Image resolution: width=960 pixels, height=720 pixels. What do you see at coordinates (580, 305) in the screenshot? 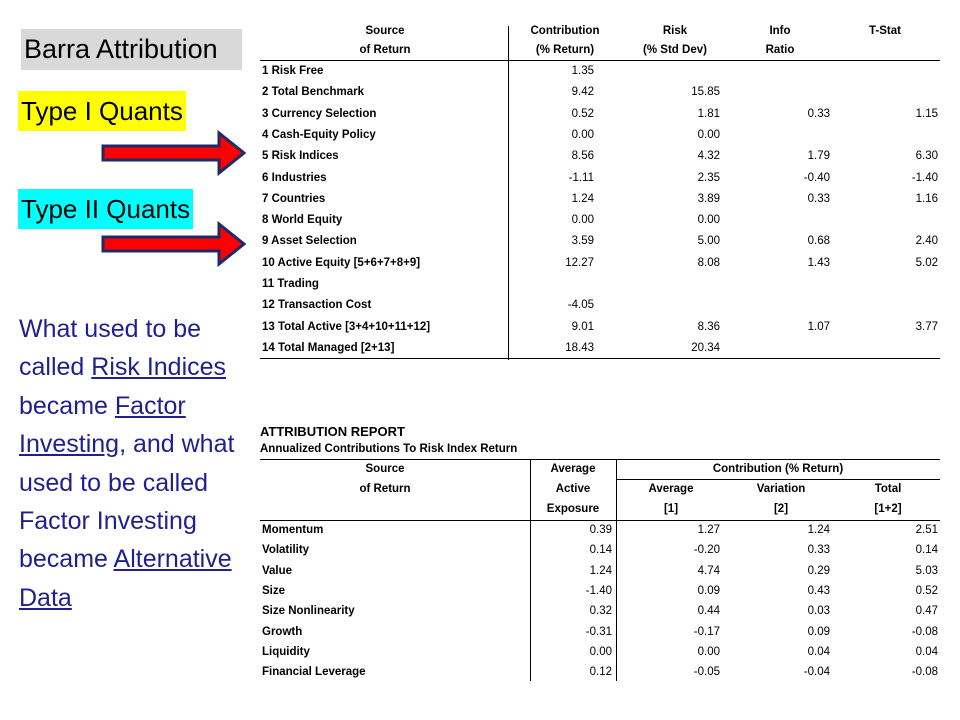
I see `cell-value: -4.05` at bounding box center [580, 305].